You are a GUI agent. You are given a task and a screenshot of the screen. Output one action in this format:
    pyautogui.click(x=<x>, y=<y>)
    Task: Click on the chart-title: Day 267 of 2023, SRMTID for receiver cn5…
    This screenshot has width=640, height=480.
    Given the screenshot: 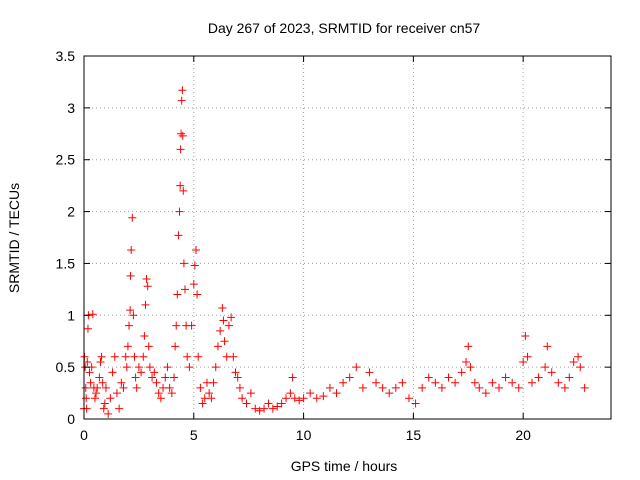 What is the action you would take?
    pyautogui.click(x=344, y=28)
    